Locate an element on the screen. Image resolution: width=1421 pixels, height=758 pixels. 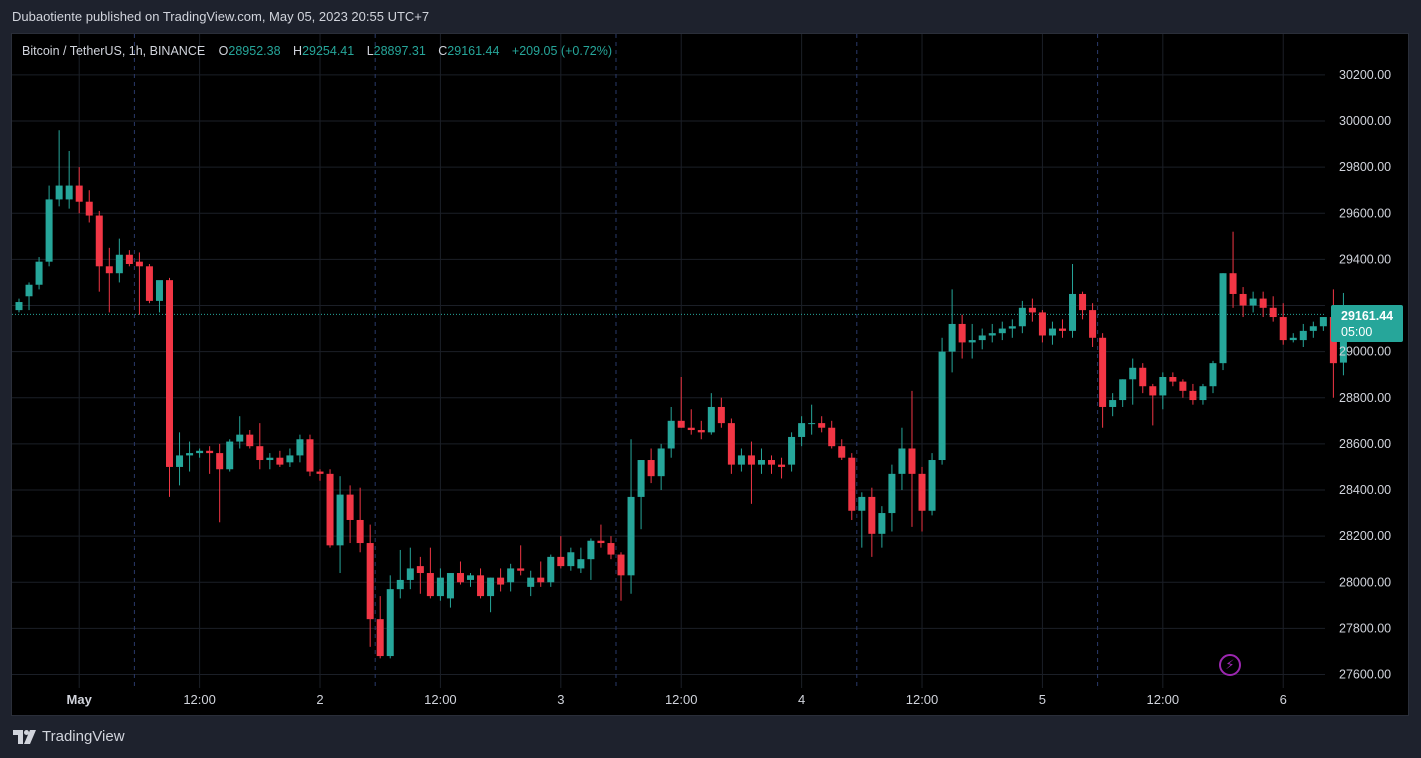
low-value: 28897.31 is located at coordinates (399, 51).